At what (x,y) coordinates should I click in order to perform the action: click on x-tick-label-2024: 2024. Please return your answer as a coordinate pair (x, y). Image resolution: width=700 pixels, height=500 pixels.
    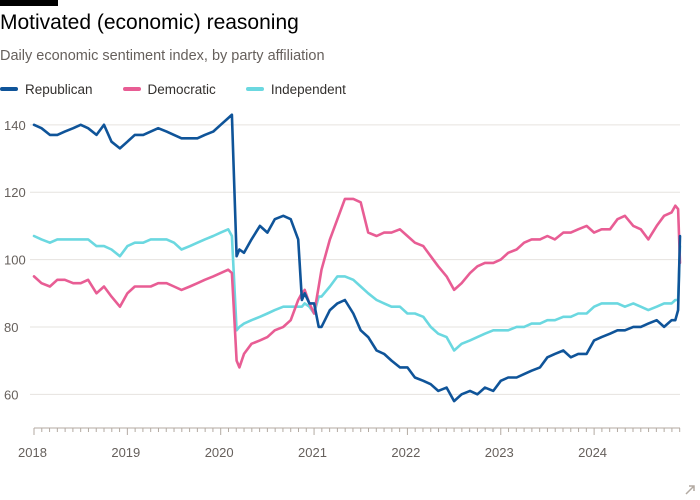
    Looking at the image, I should click on (592, 452).